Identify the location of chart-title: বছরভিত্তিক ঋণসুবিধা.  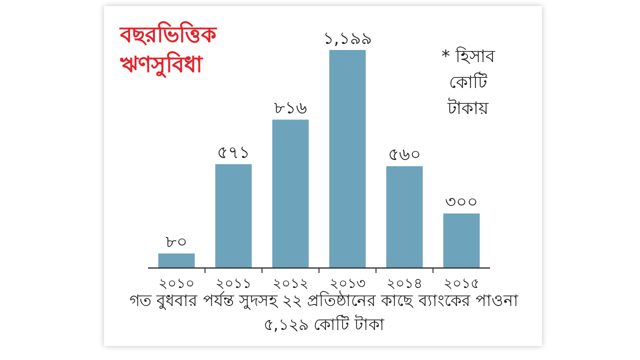
(168, 50).